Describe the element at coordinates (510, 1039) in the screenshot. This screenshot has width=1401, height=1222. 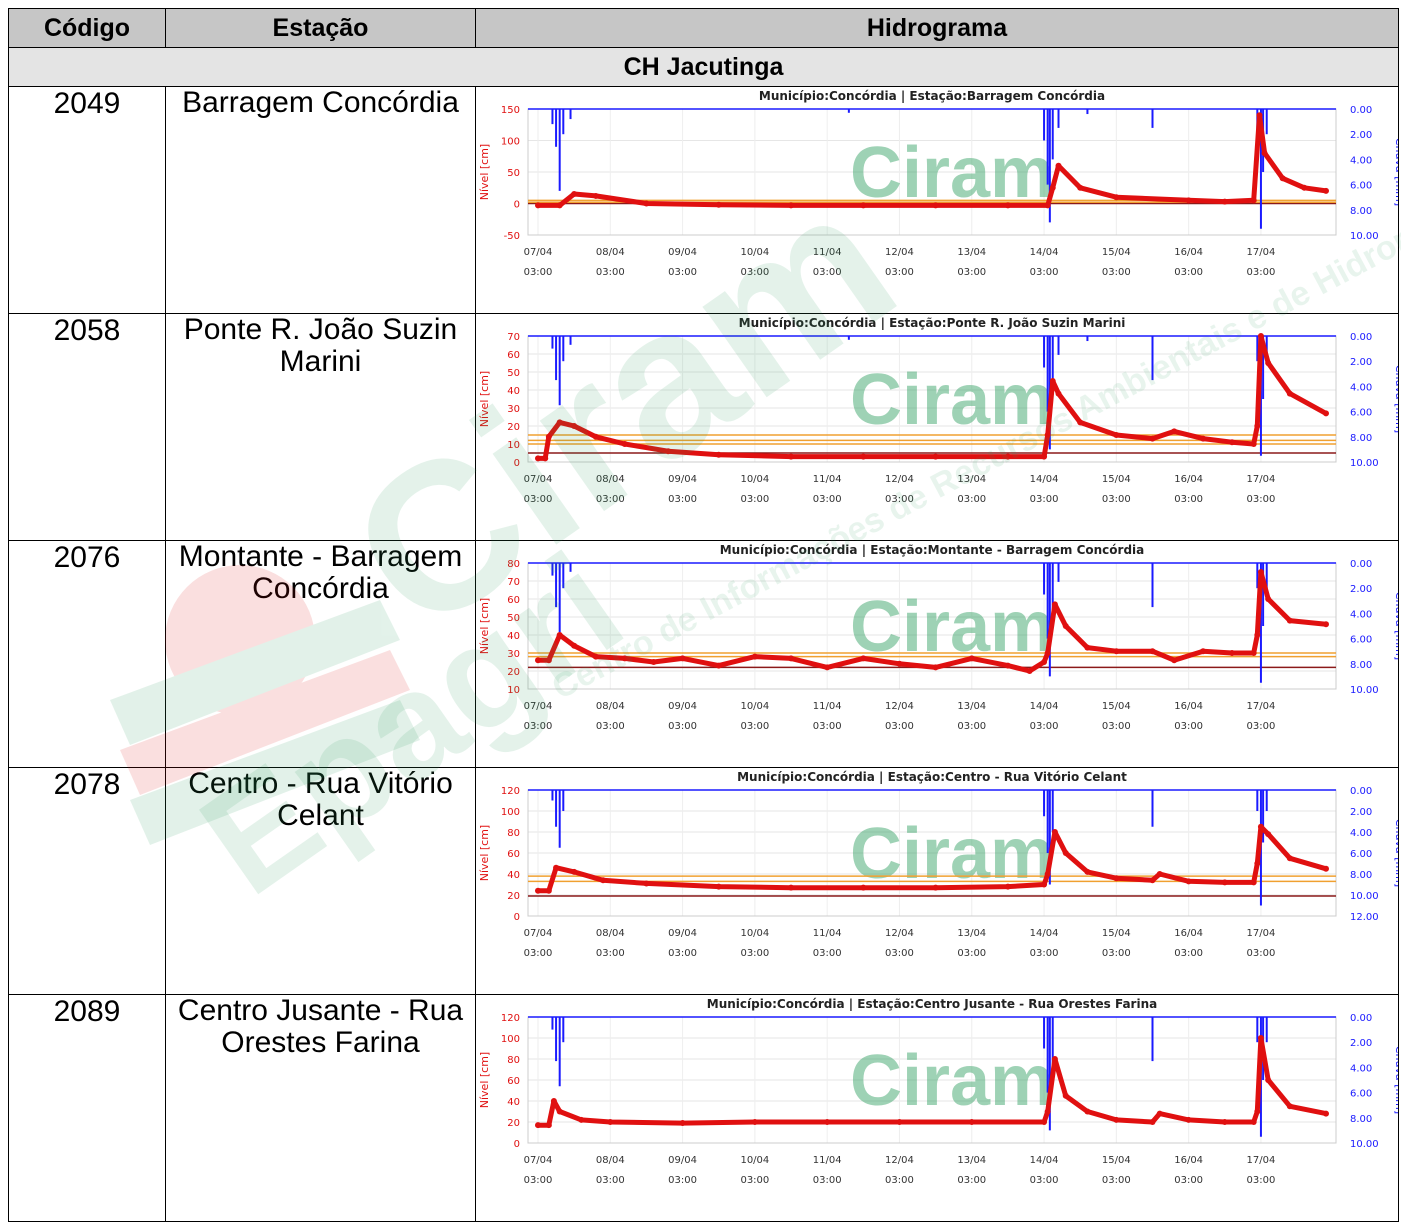
I see `y-tick-label: 100` at that location.